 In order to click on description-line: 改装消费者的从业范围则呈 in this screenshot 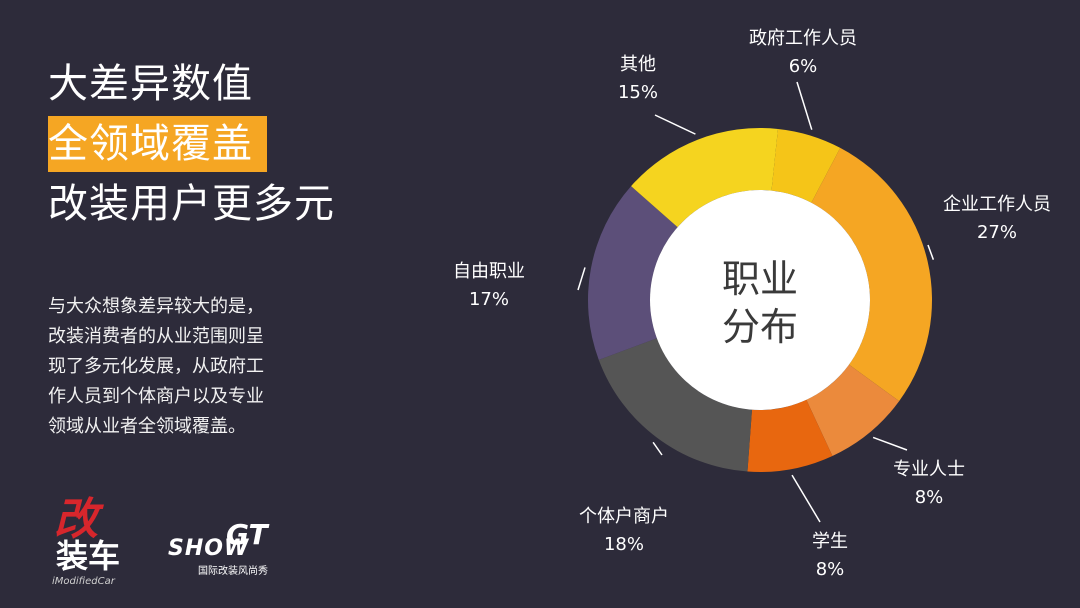, I will do `click(156, 336)`.